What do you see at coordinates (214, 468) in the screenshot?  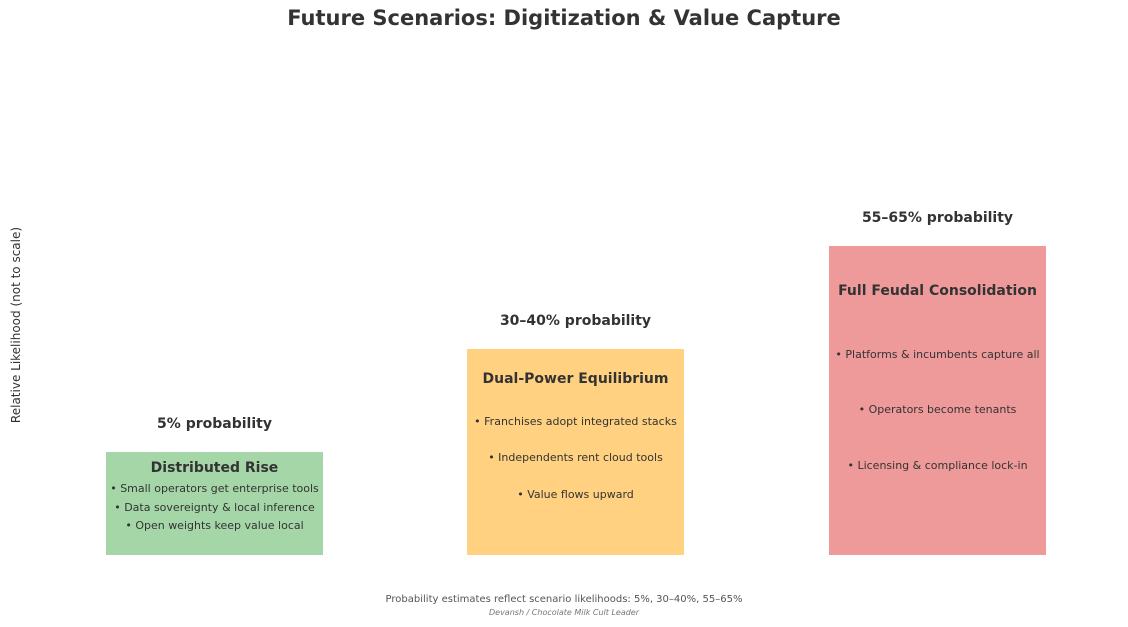 I see `bar-title: Distributed Rise` at bounding box center [214, 468].